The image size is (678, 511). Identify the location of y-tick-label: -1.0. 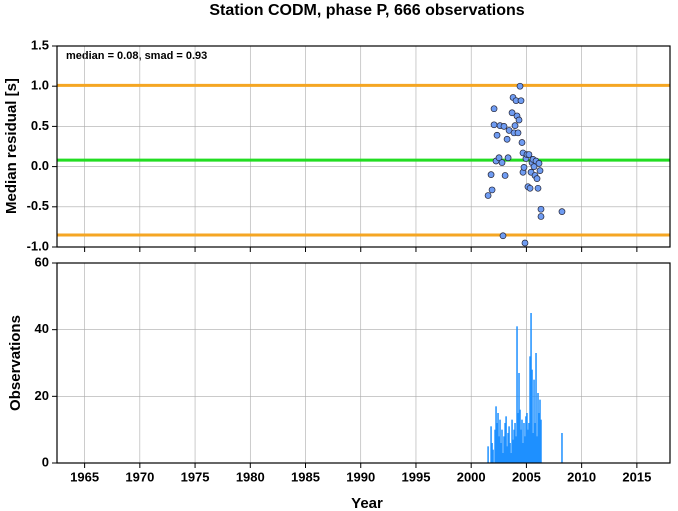
(38, 245).